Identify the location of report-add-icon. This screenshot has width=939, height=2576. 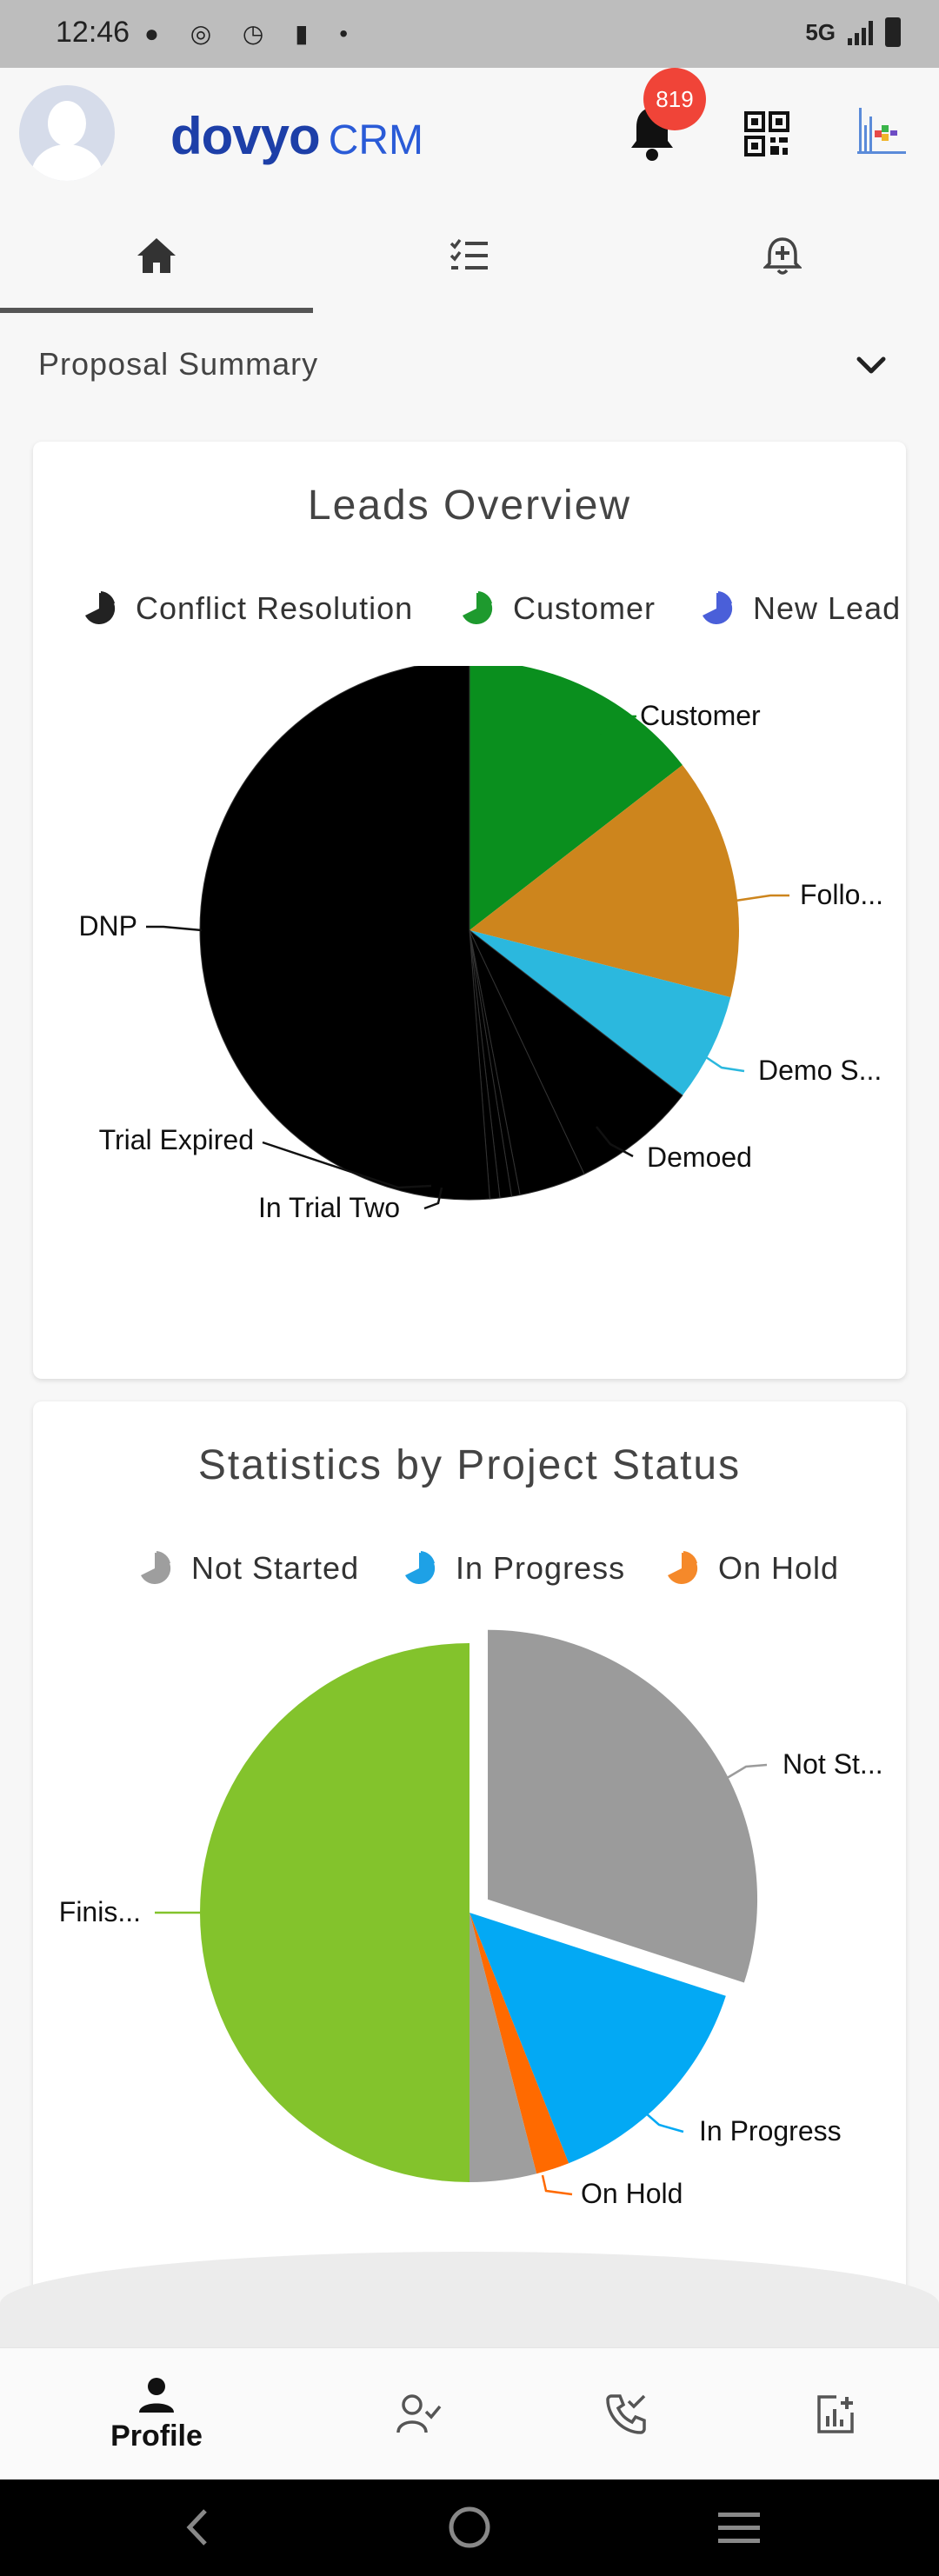
(836, 2414).